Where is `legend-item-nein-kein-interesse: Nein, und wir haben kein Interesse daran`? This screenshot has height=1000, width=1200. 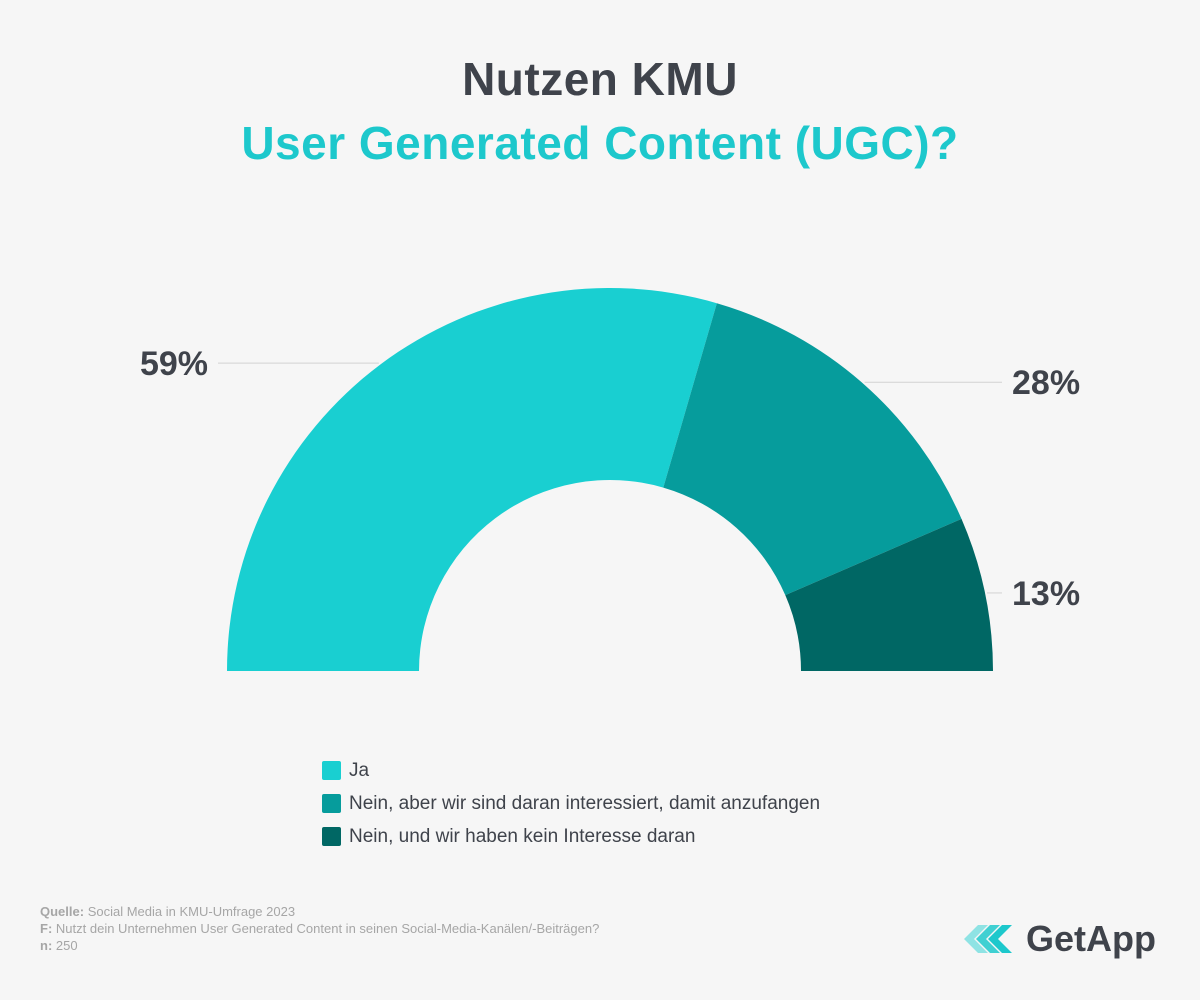 legend-item-nein-kein-interesse: Nein, und wir haben kein Interesse daran is located at coordinates (571, 836).